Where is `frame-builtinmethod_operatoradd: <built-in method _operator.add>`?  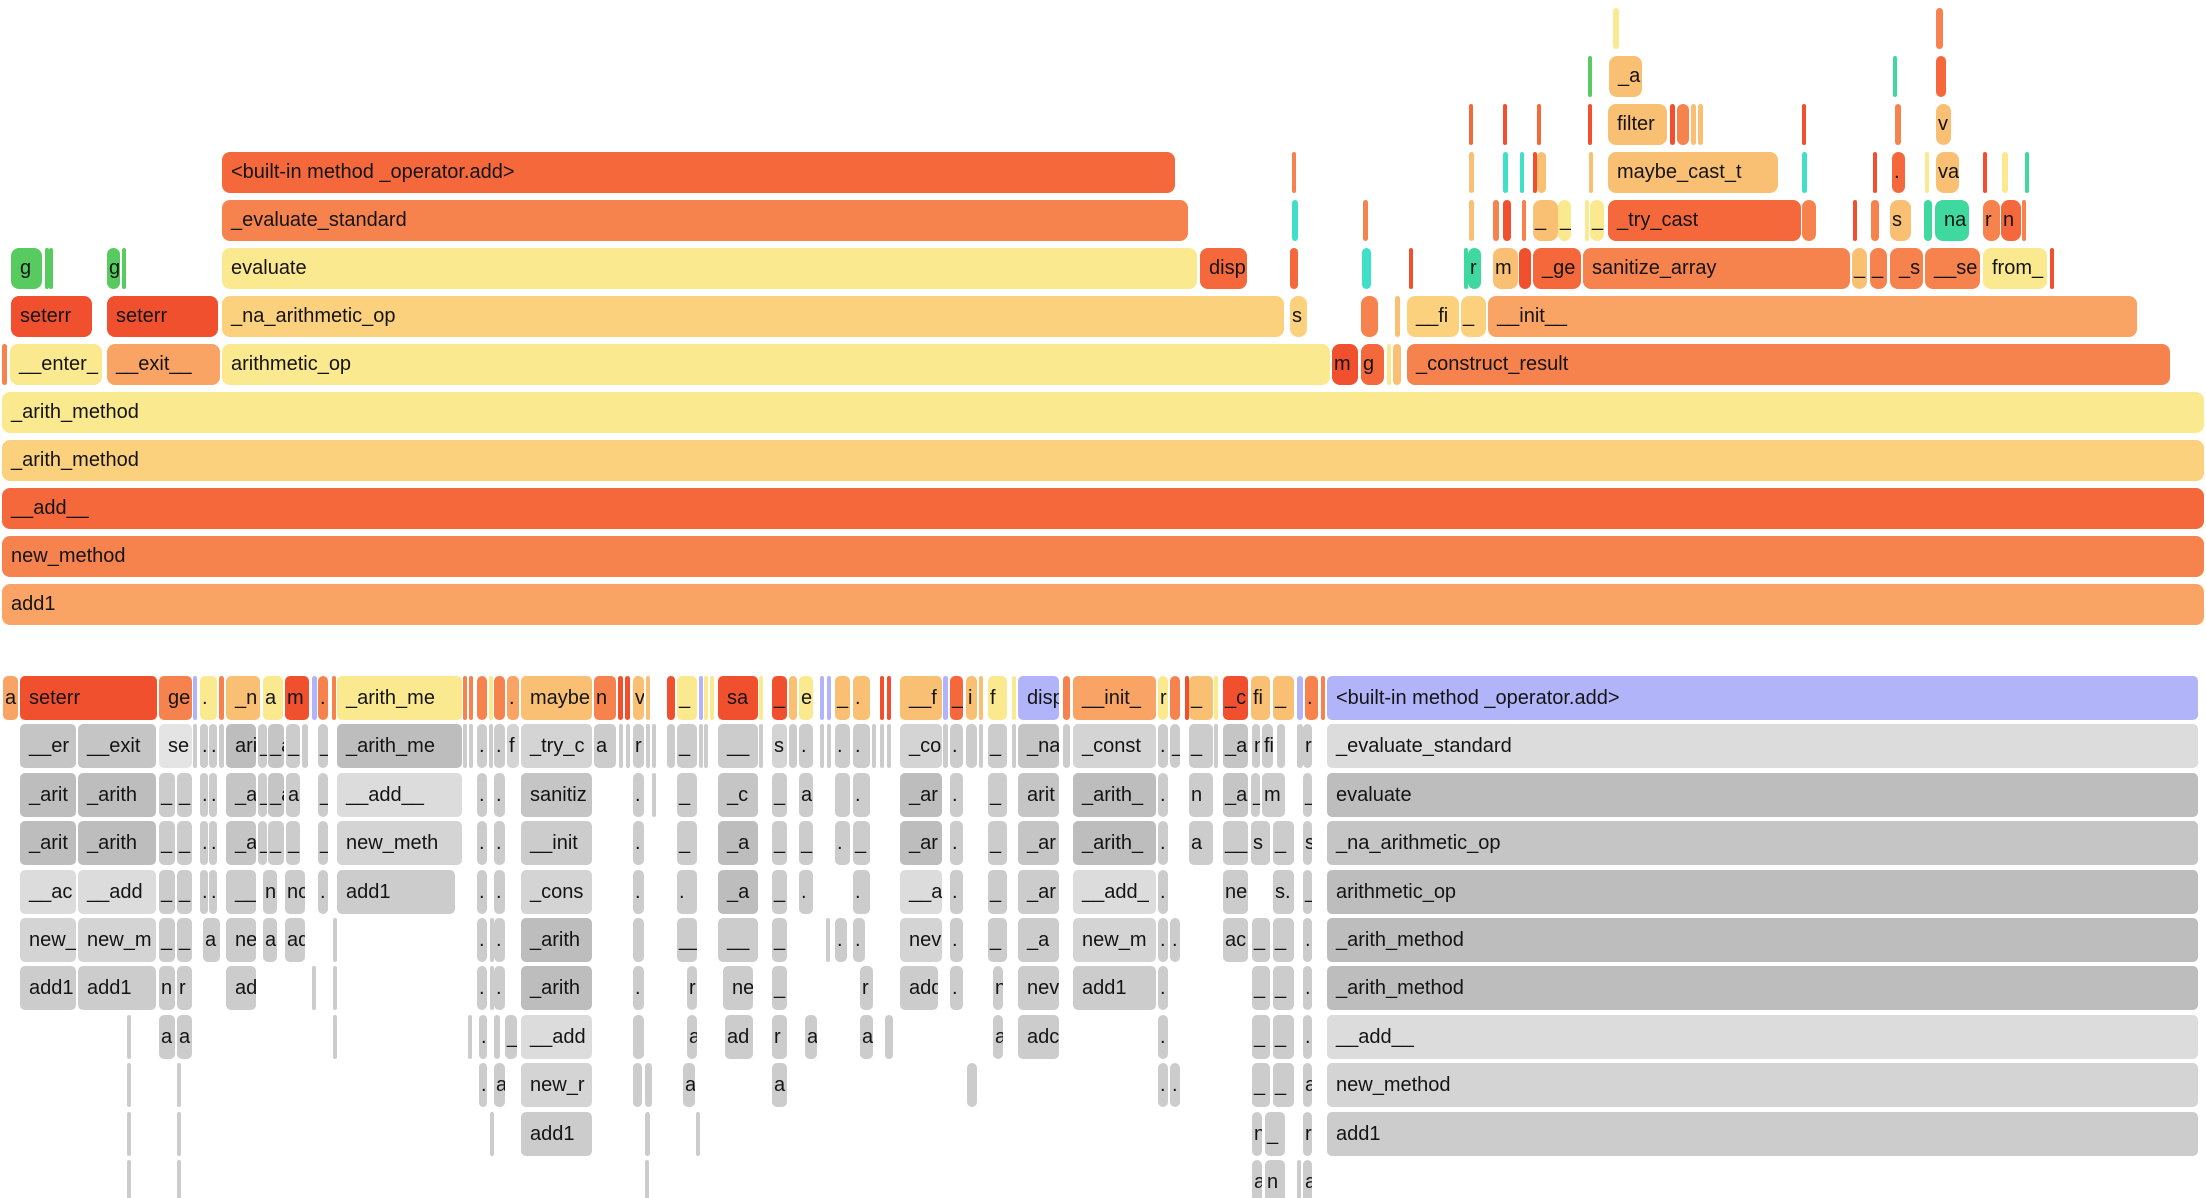
frame-builtinmethod_operatoradd: <built-in method _operator.add> is located at coordinates (698, 172).